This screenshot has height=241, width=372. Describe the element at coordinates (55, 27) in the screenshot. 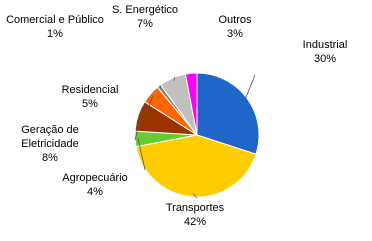

I see `slice-label: Comercial e Público 1%` at that location.